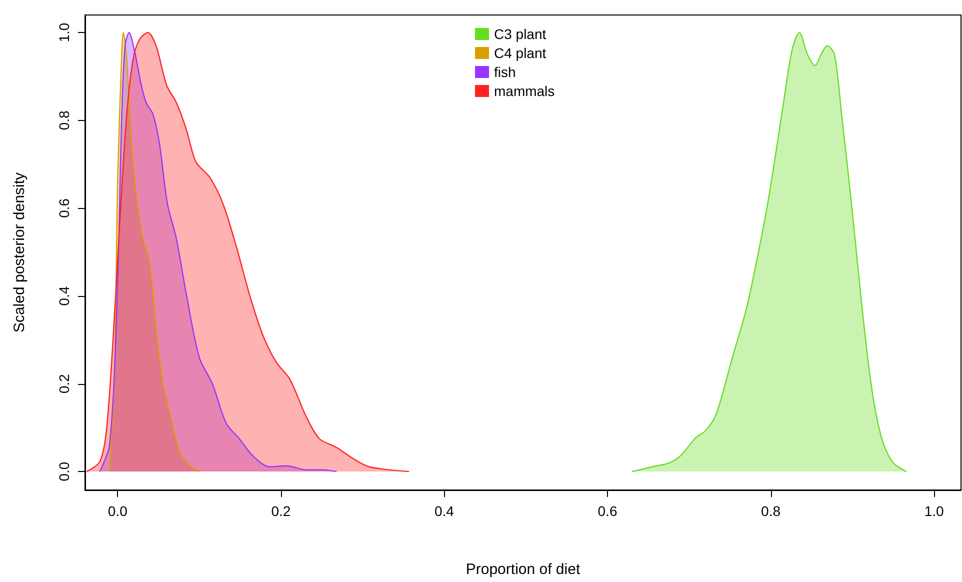 This screenshot has height=582, width=962. What do you see at coordinates (64, 120) in the screenshot?
I see `y-tick-label: 0.8` at bounding box center [64, 120].